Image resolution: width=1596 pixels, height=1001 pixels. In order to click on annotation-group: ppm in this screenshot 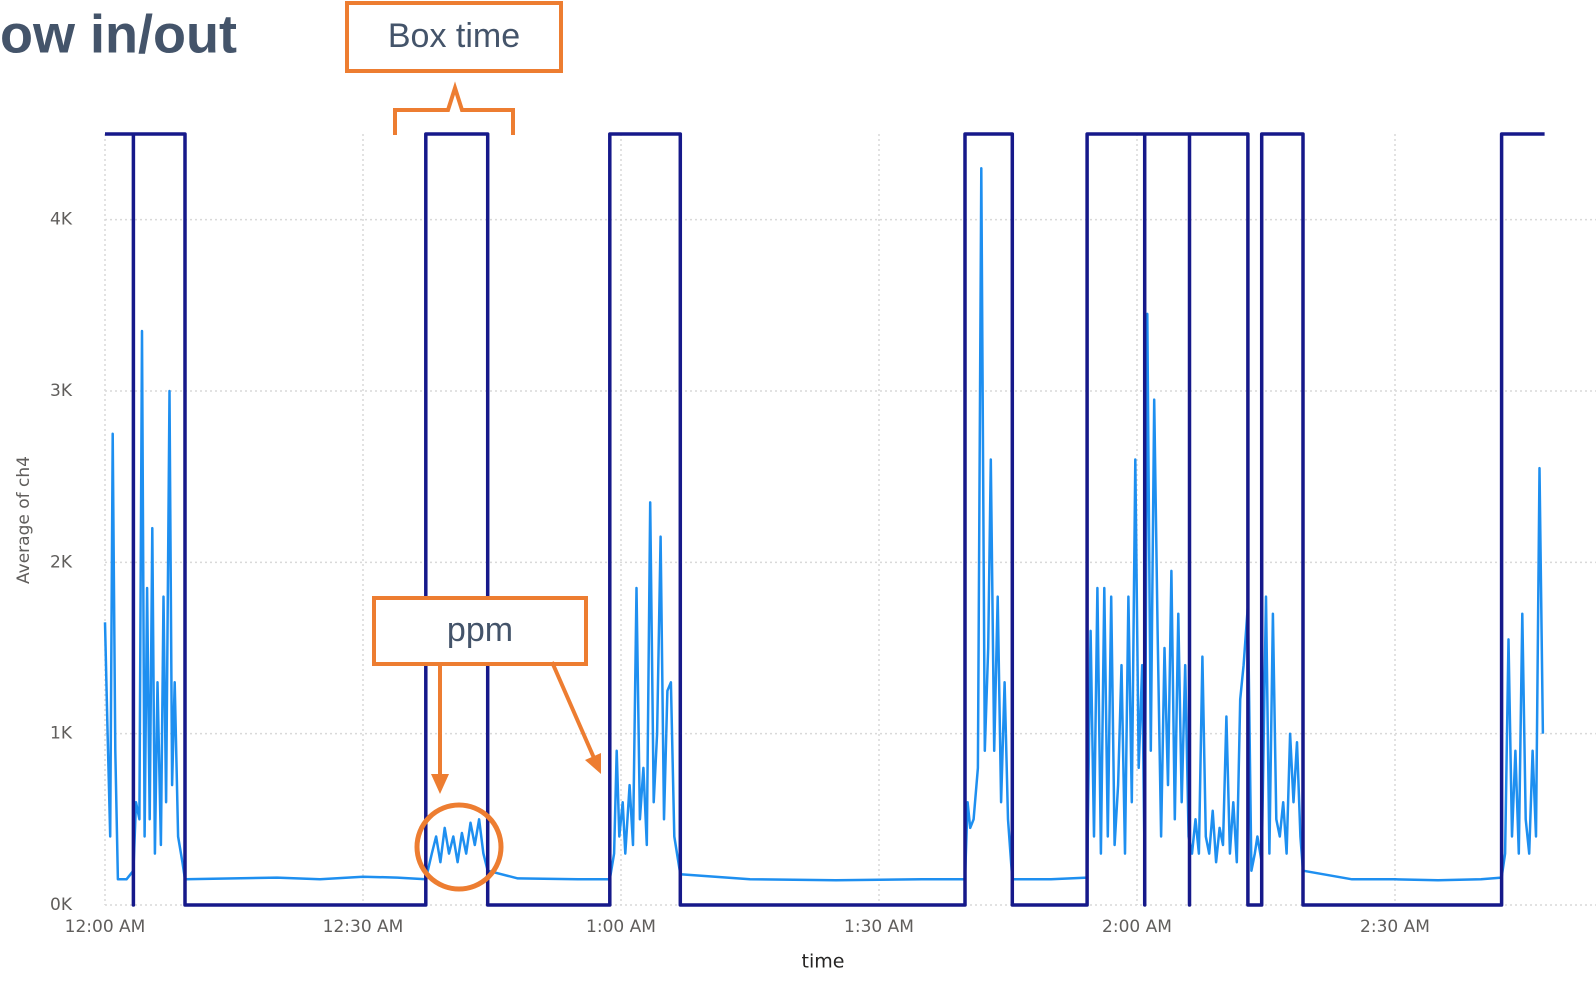, I will do `click(486, 744)`.